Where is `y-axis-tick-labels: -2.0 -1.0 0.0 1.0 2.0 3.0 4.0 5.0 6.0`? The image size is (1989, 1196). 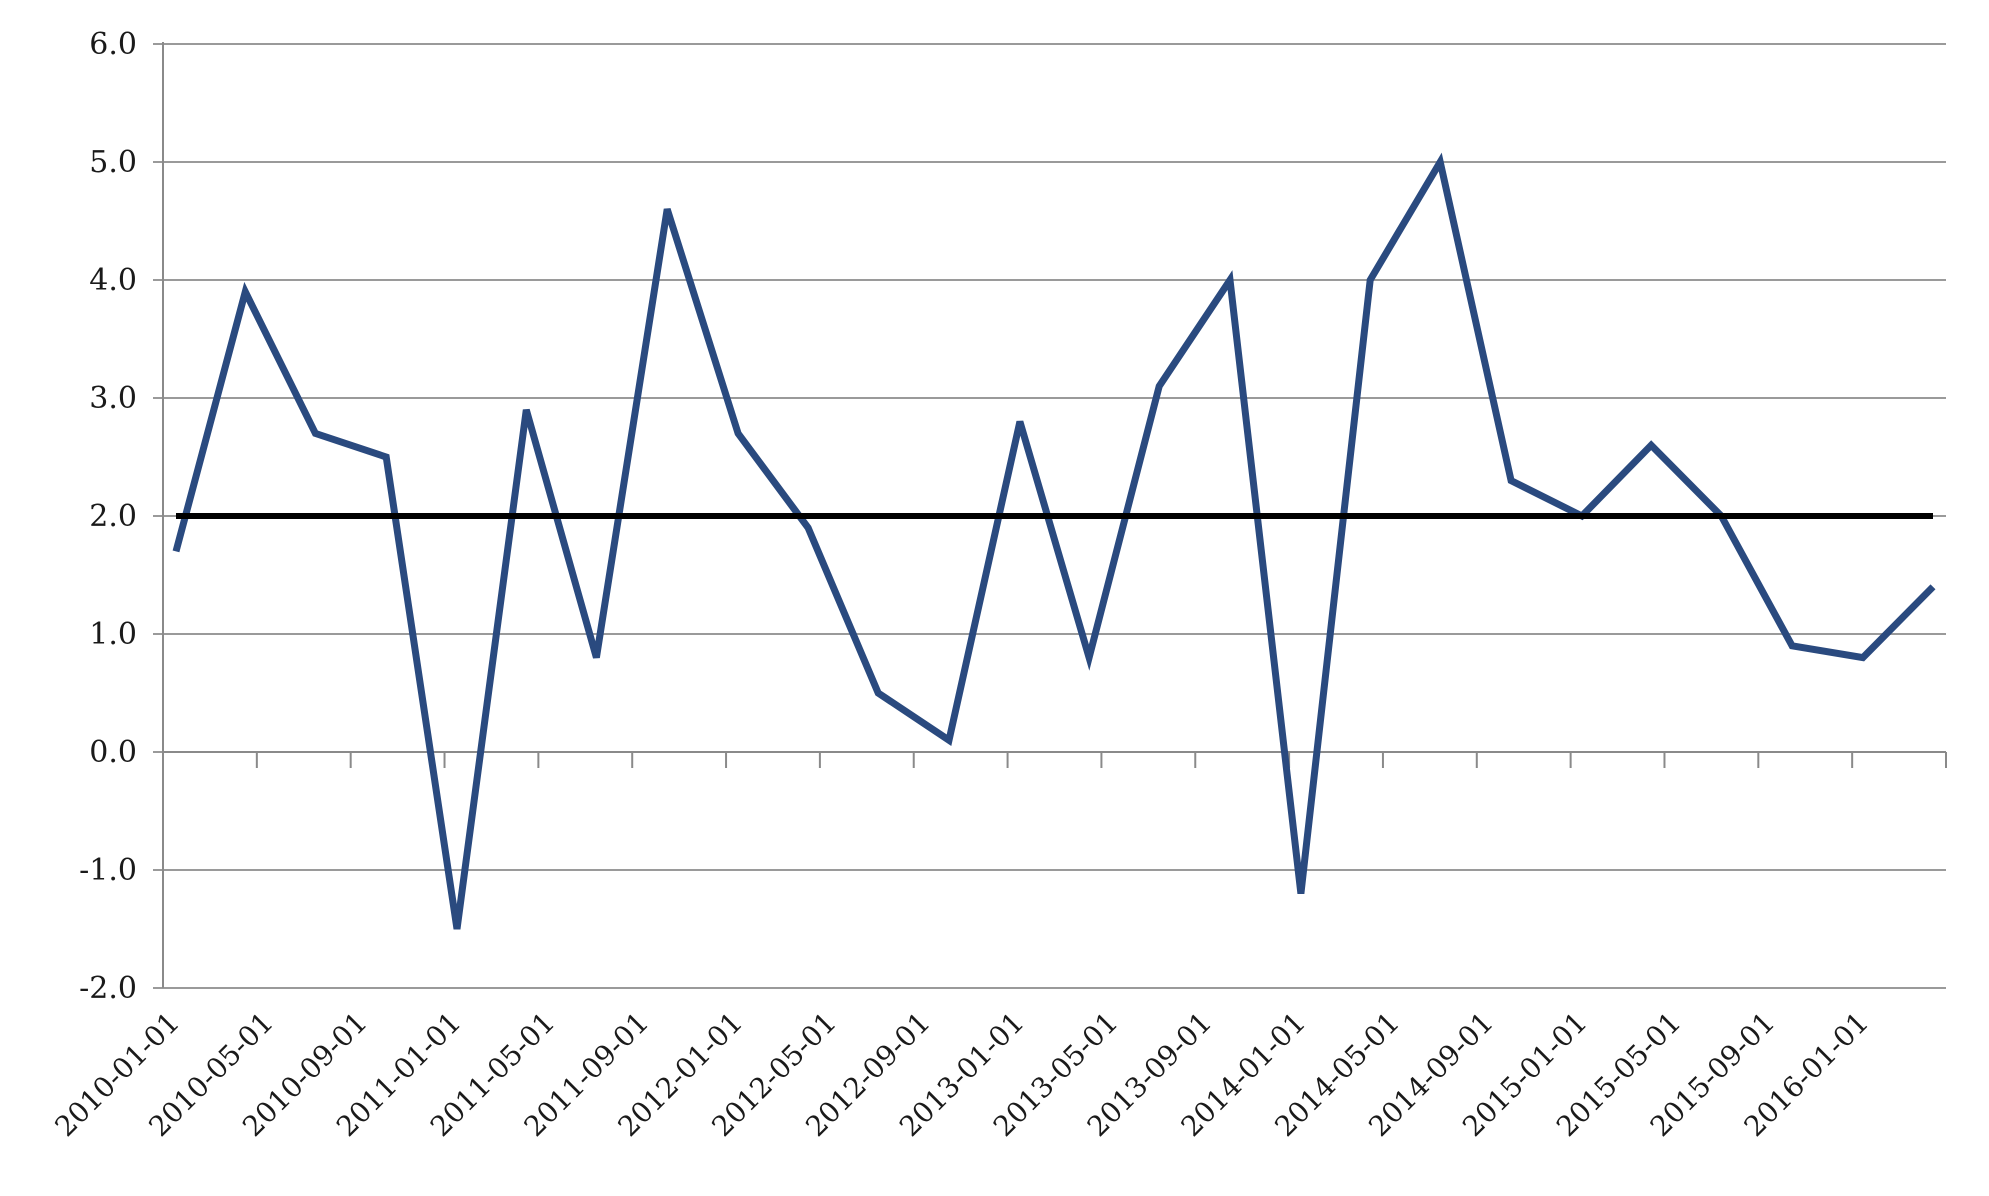 y-axis-tick-labels: -2.0 -1.0 0.0 1.0 2.0 3.0 4.0 5.0 6.0 is located at coordinates (108, 516).